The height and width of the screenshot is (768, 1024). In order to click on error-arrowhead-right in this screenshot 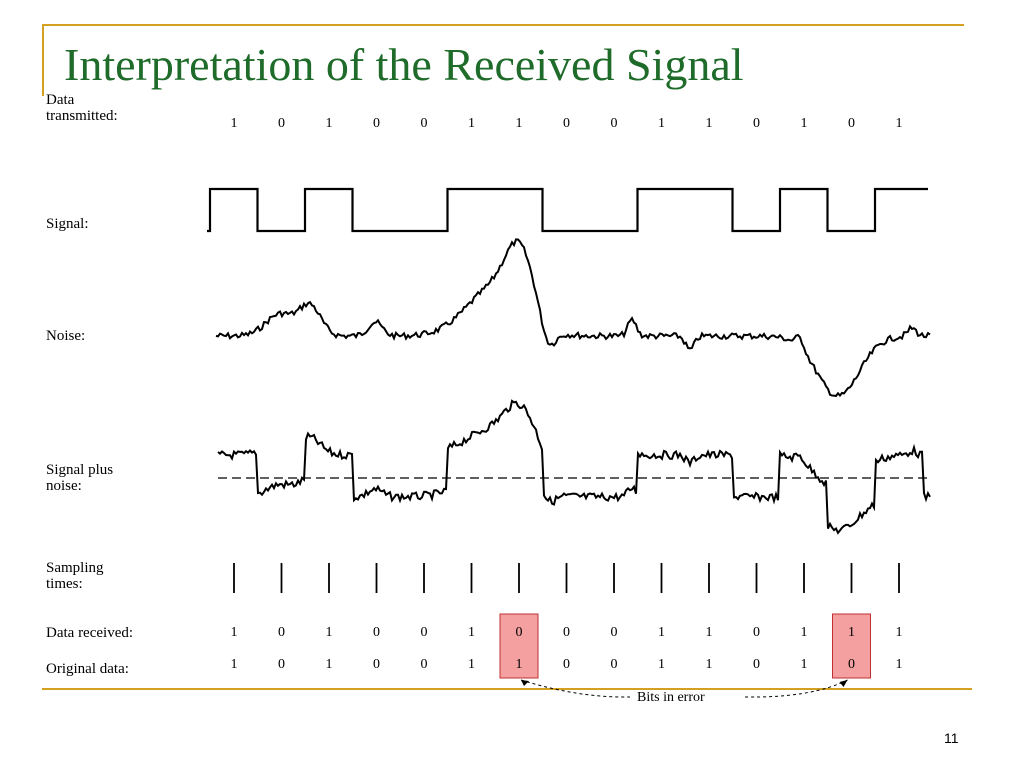, I will do `click(843, 683)`.